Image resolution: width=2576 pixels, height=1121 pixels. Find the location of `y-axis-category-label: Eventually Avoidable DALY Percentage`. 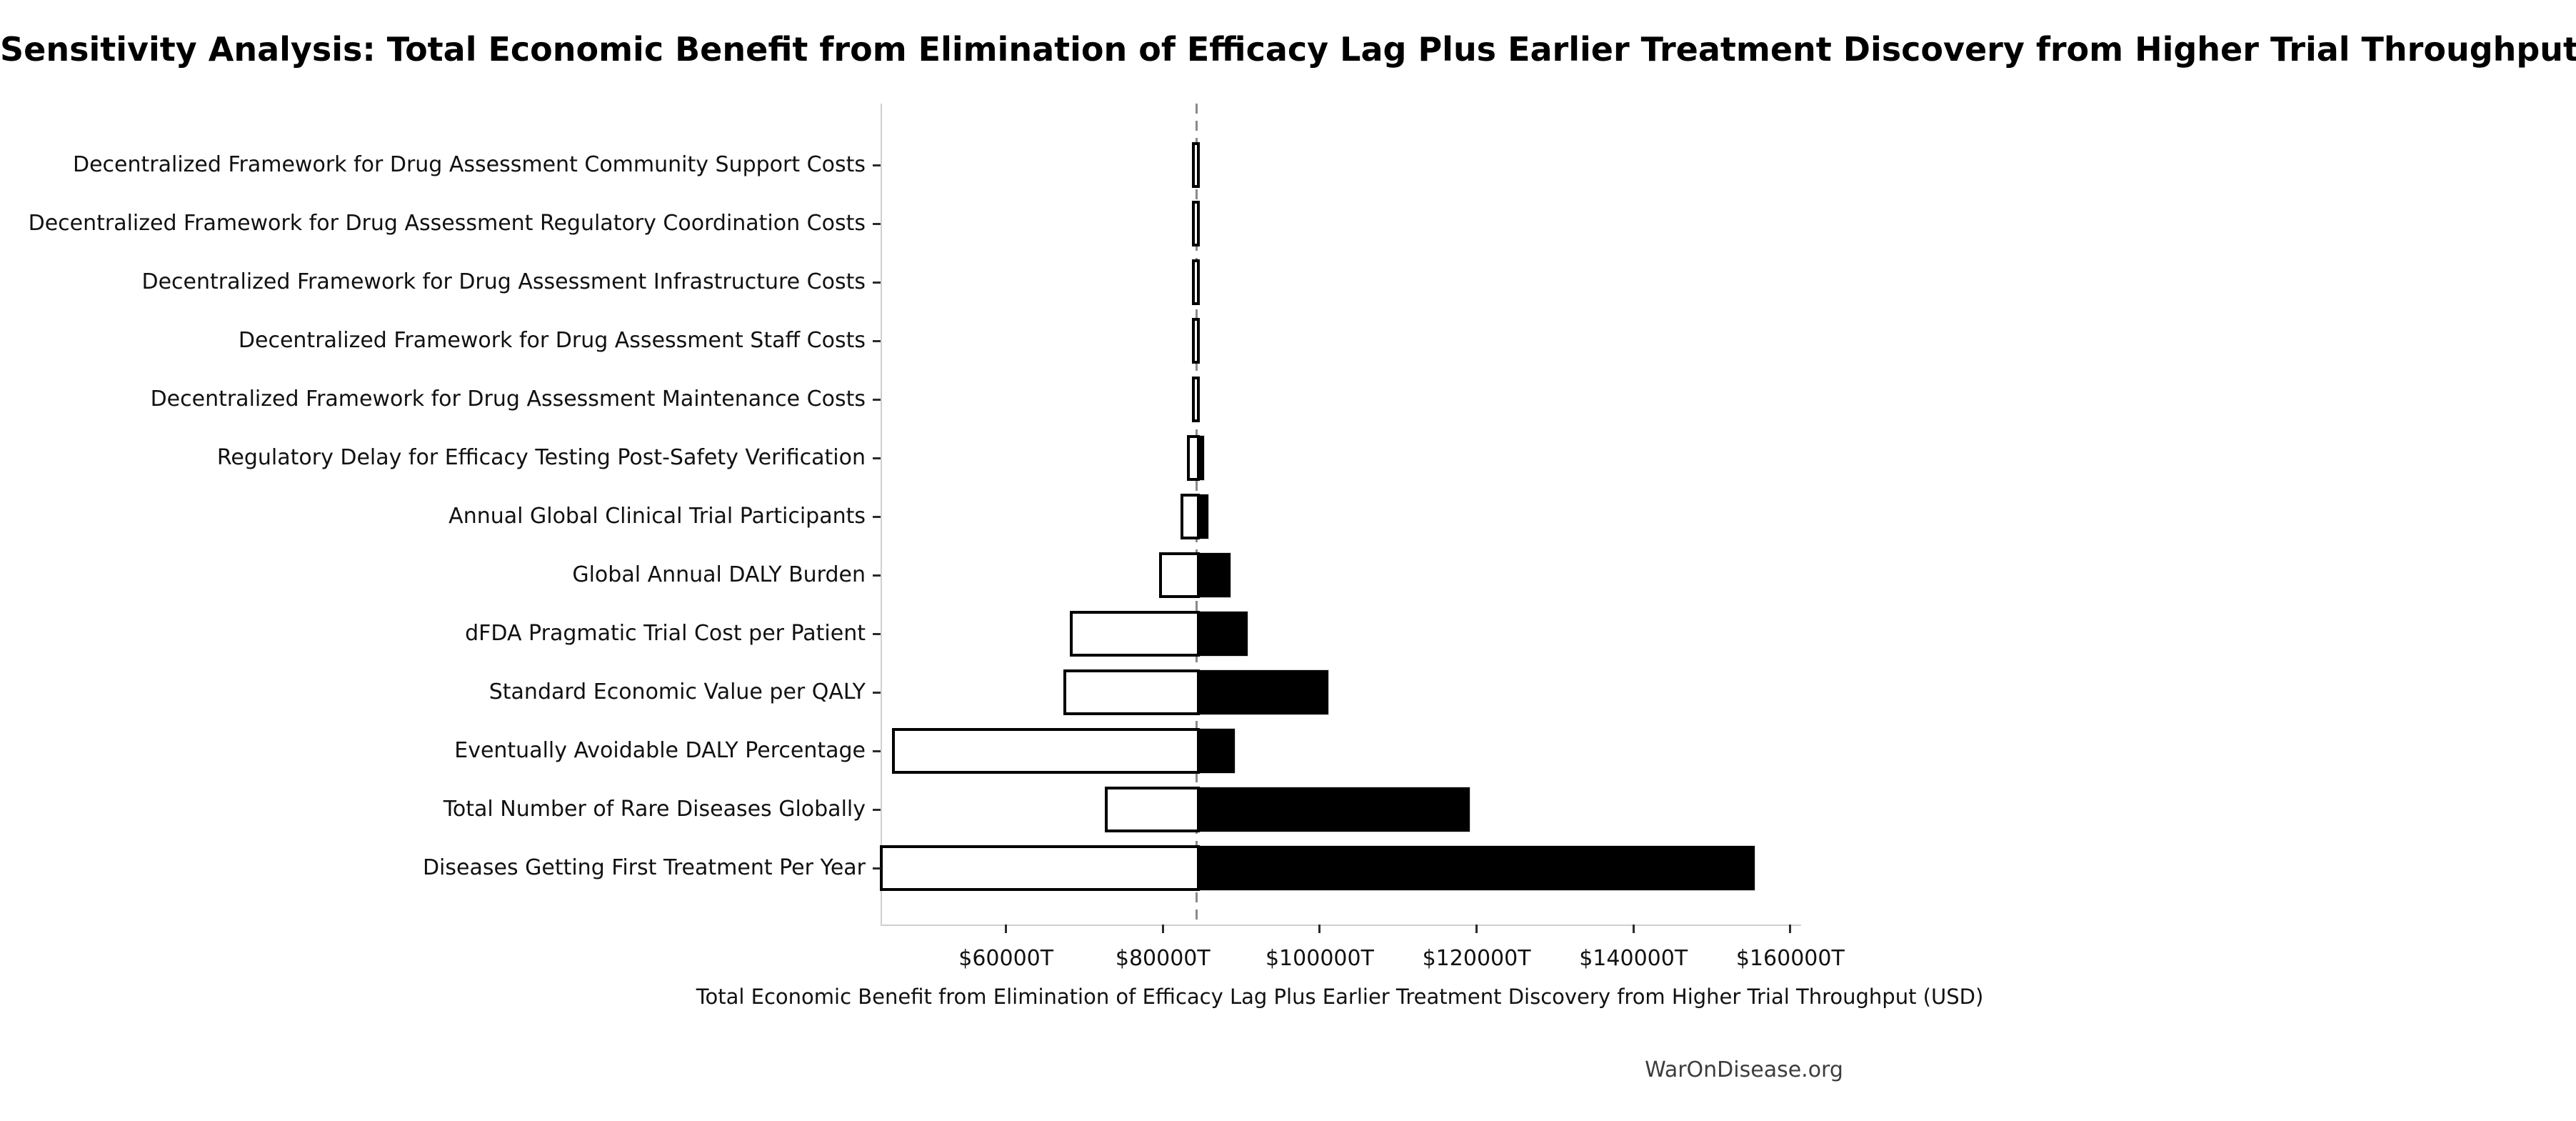

y-axis-category-label: Eventually Avoidable DALY Percentage is located at coordinates (660, 750).